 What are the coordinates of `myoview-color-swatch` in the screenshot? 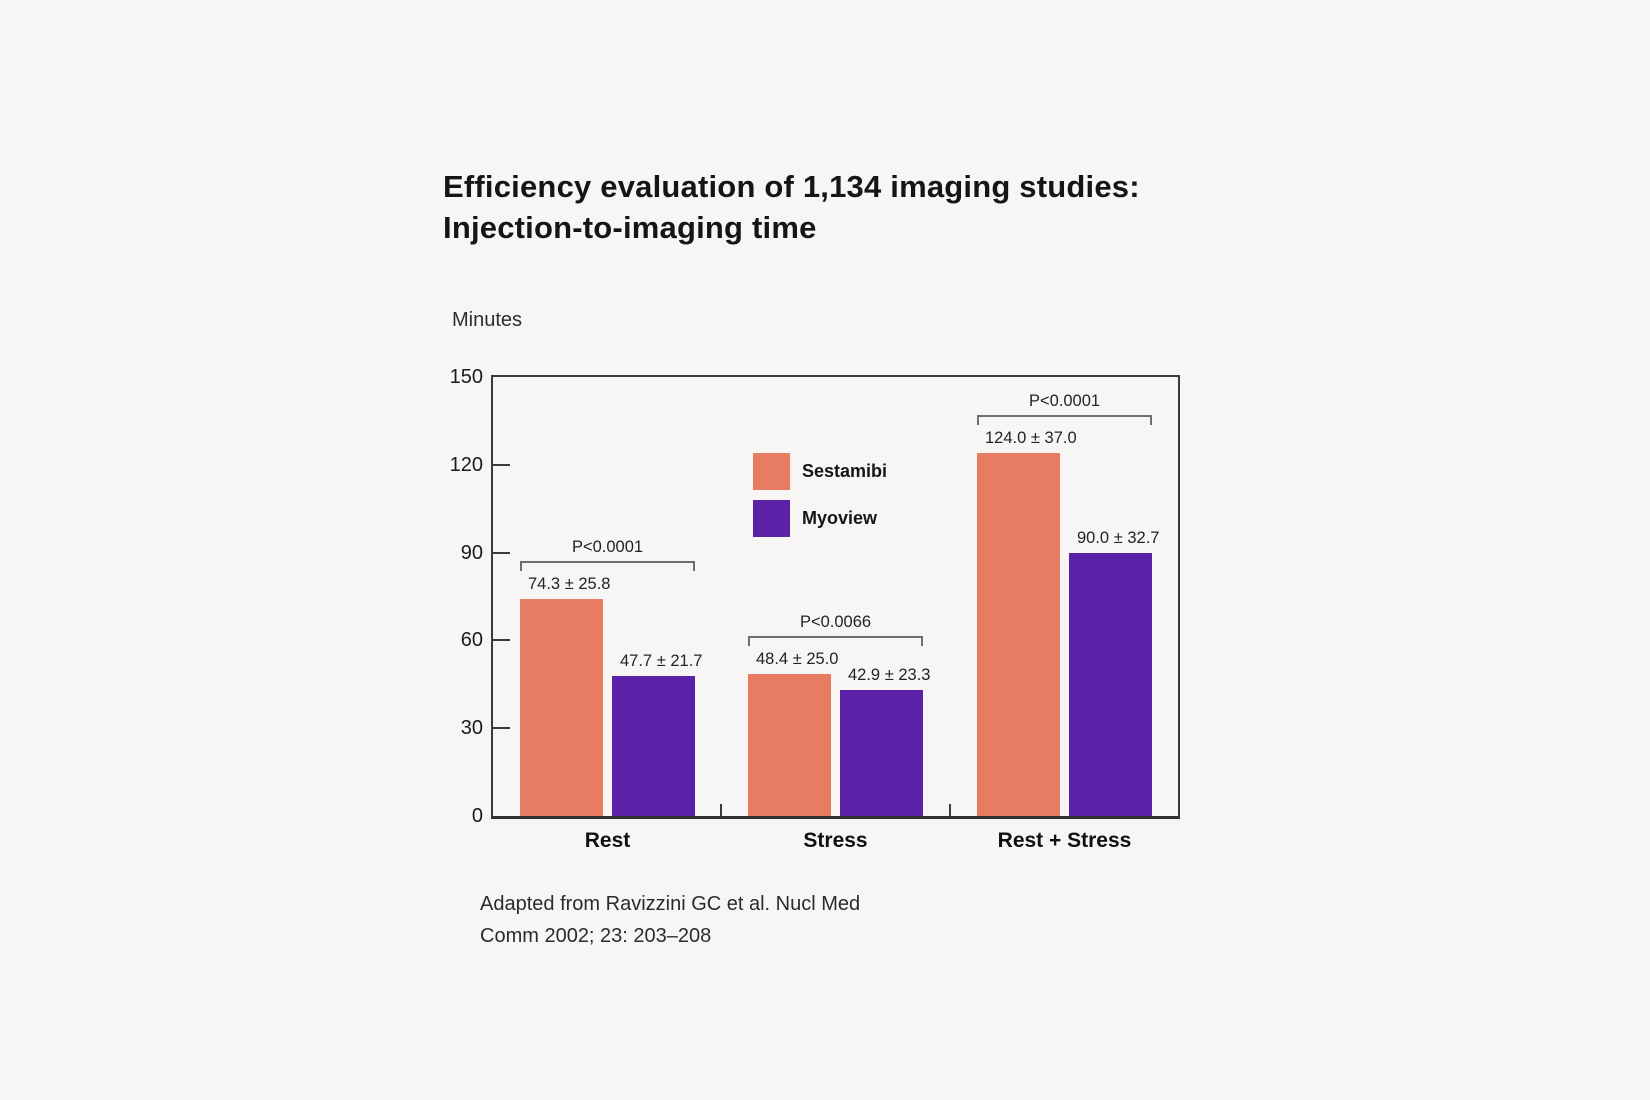 It's located at (771, 518).